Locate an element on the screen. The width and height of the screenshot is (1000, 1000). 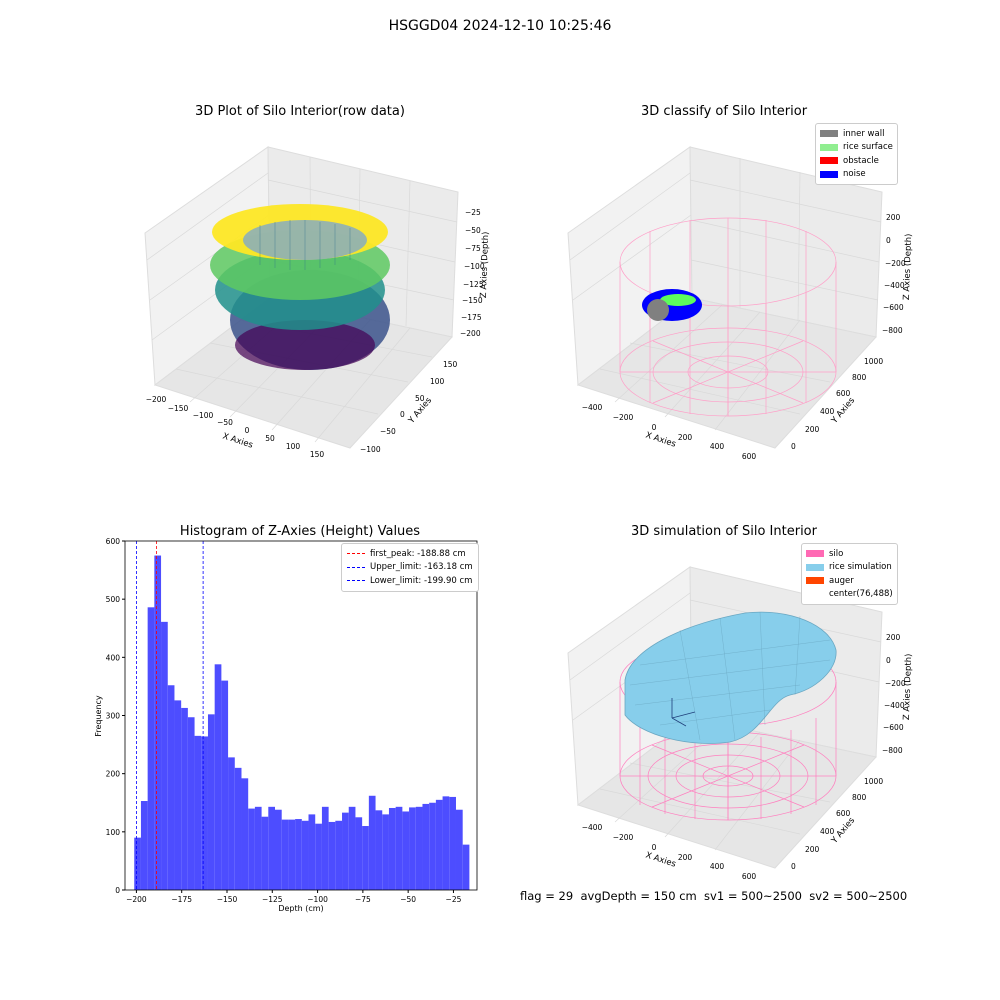
p2-ytick: 200 is located at coordinates (812, 429).